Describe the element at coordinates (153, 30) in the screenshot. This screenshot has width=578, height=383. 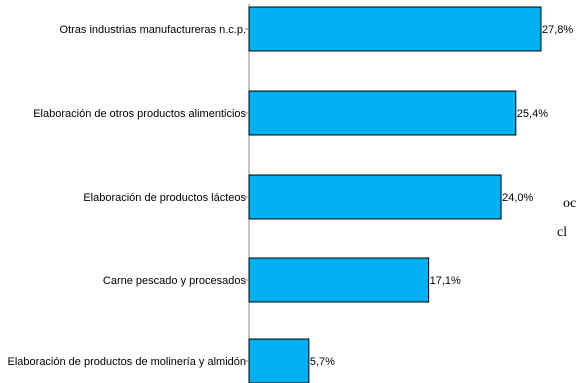
I see `category-label-1: Otras industrias manufactureras n.c.p.` at that location.